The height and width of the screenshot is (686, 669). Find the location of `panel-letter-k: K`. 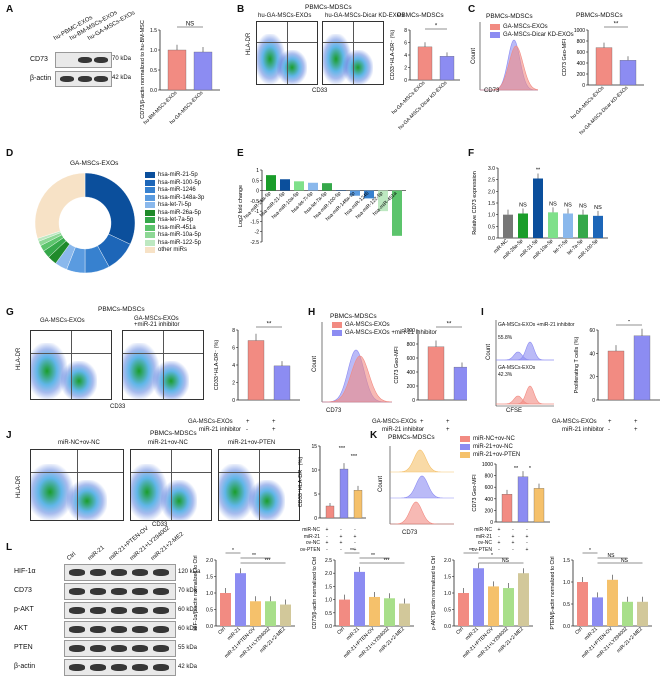

panel-letter-k: K is located at coordinates (374, 435).